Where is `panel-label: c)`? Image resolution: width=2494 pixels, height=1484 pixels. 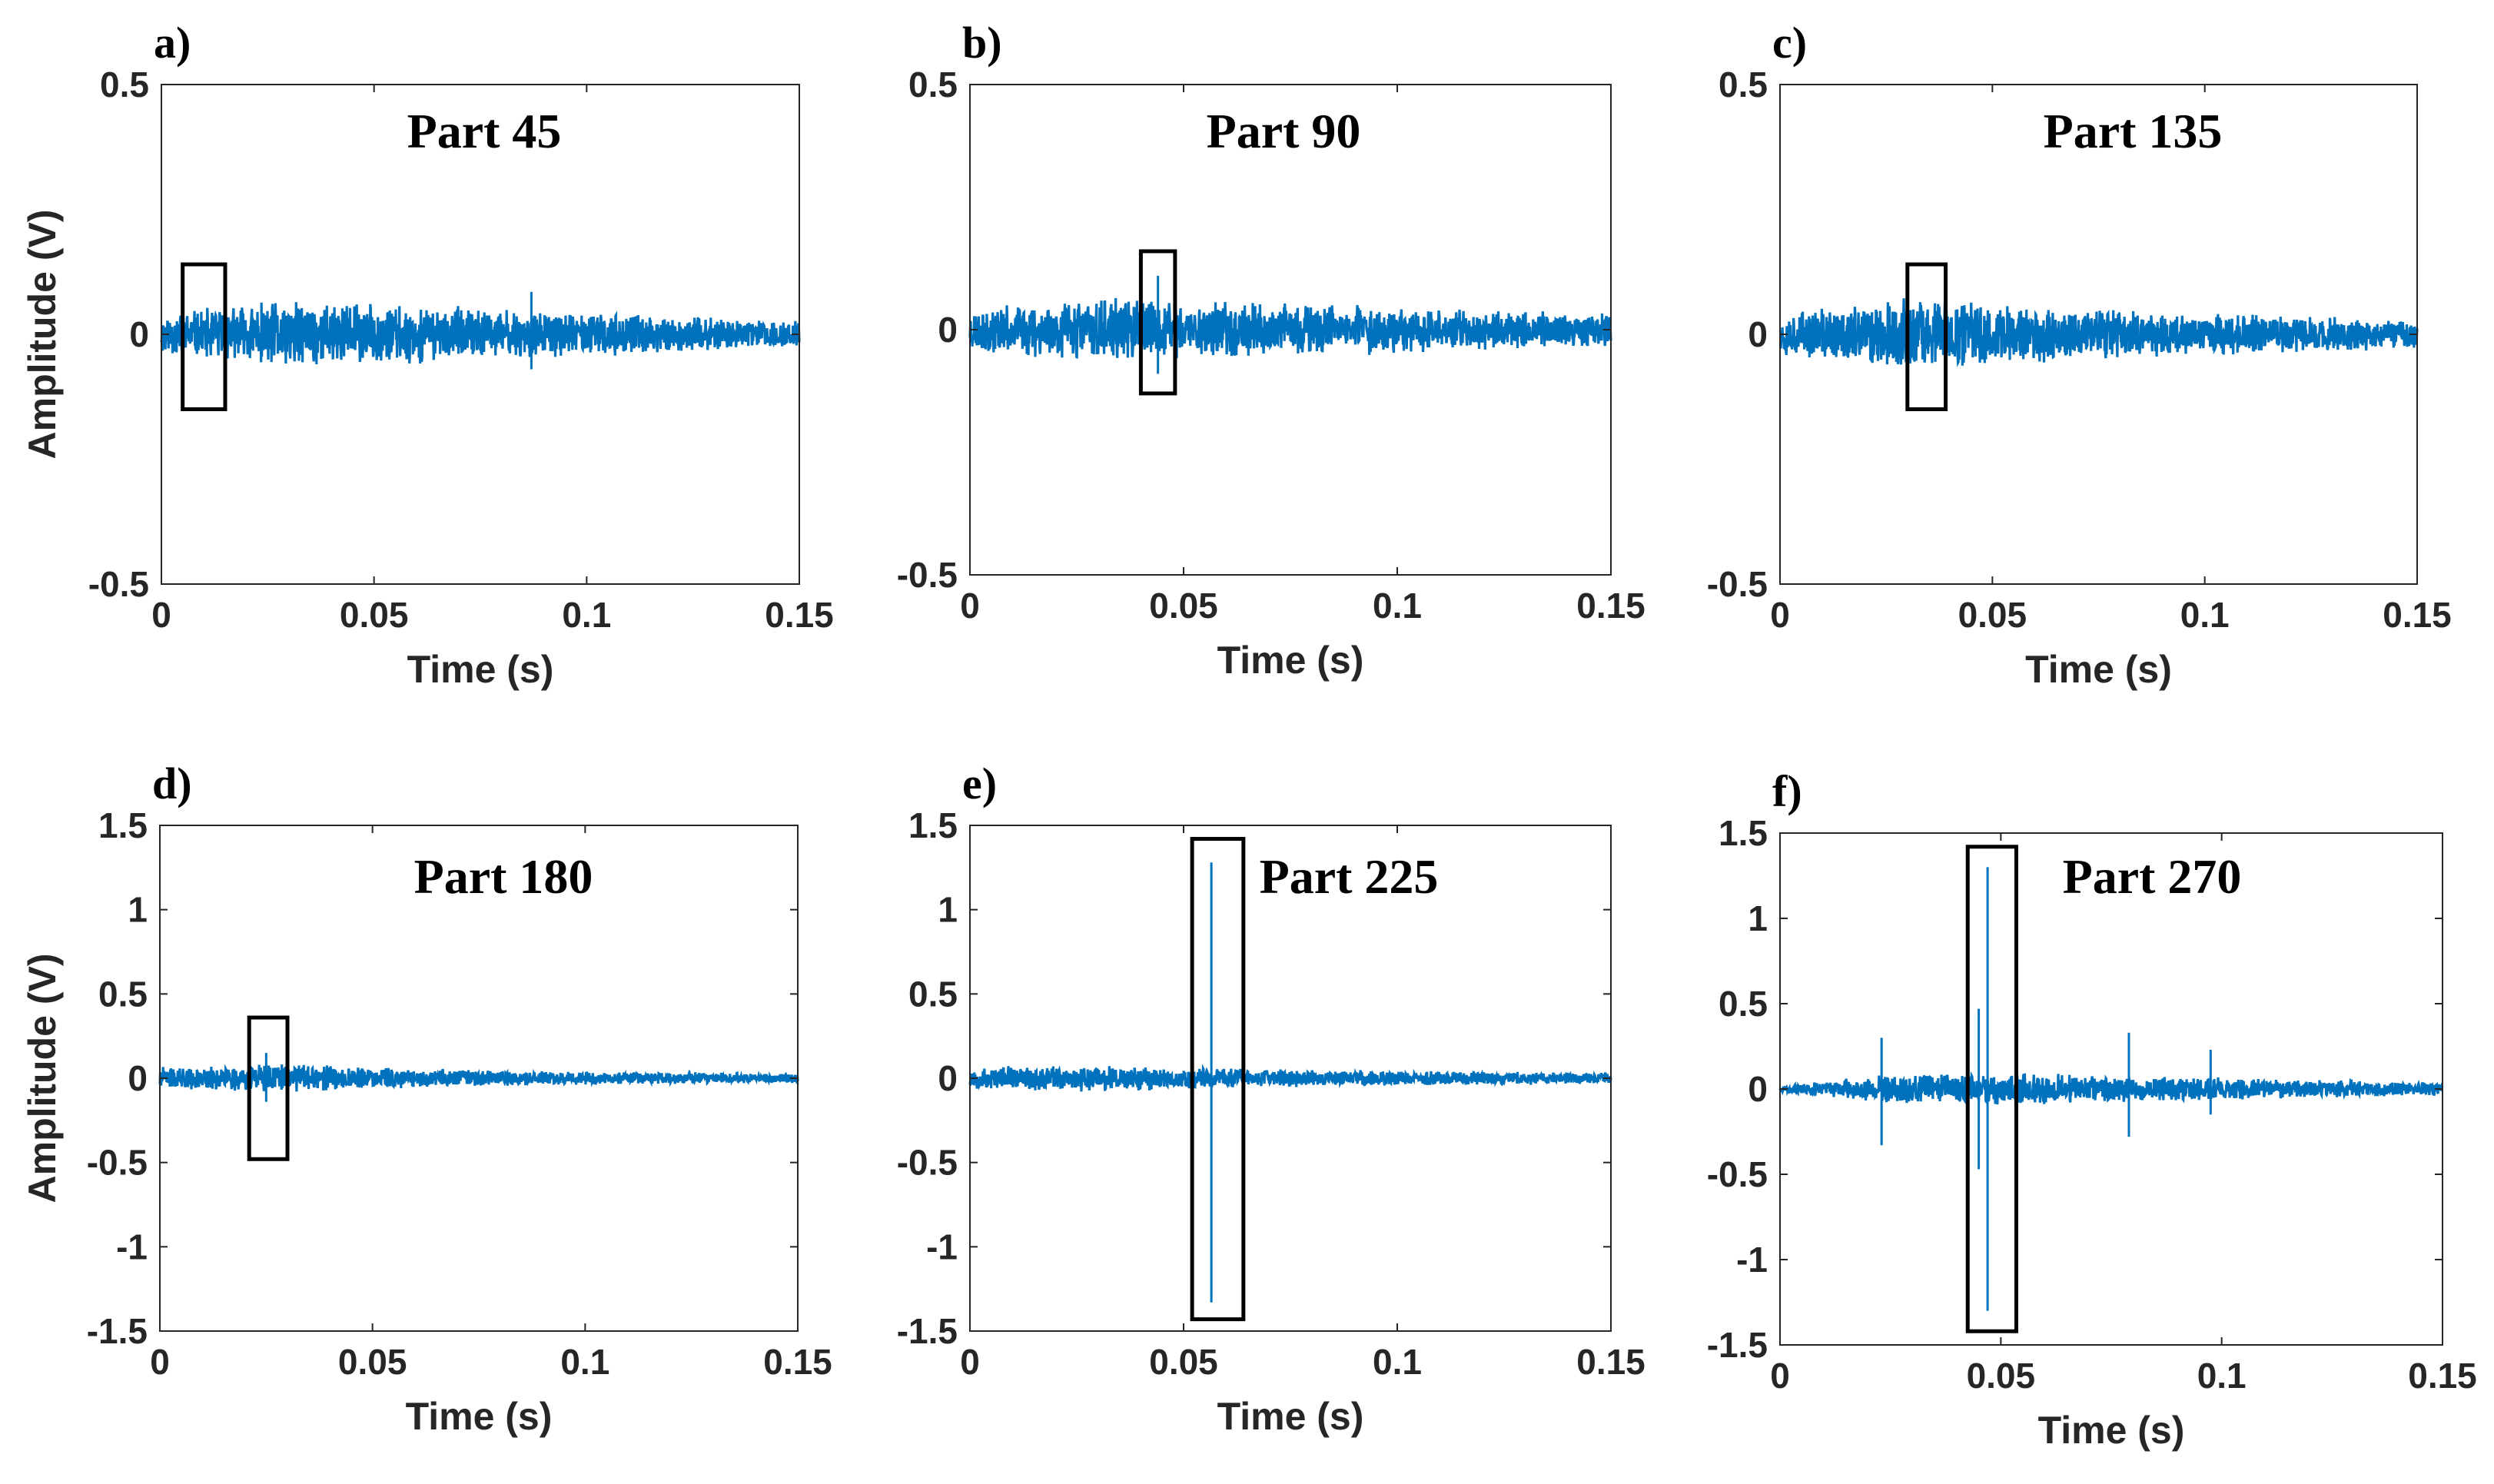
panel-label: c) is located at coordinates (1789, 43).